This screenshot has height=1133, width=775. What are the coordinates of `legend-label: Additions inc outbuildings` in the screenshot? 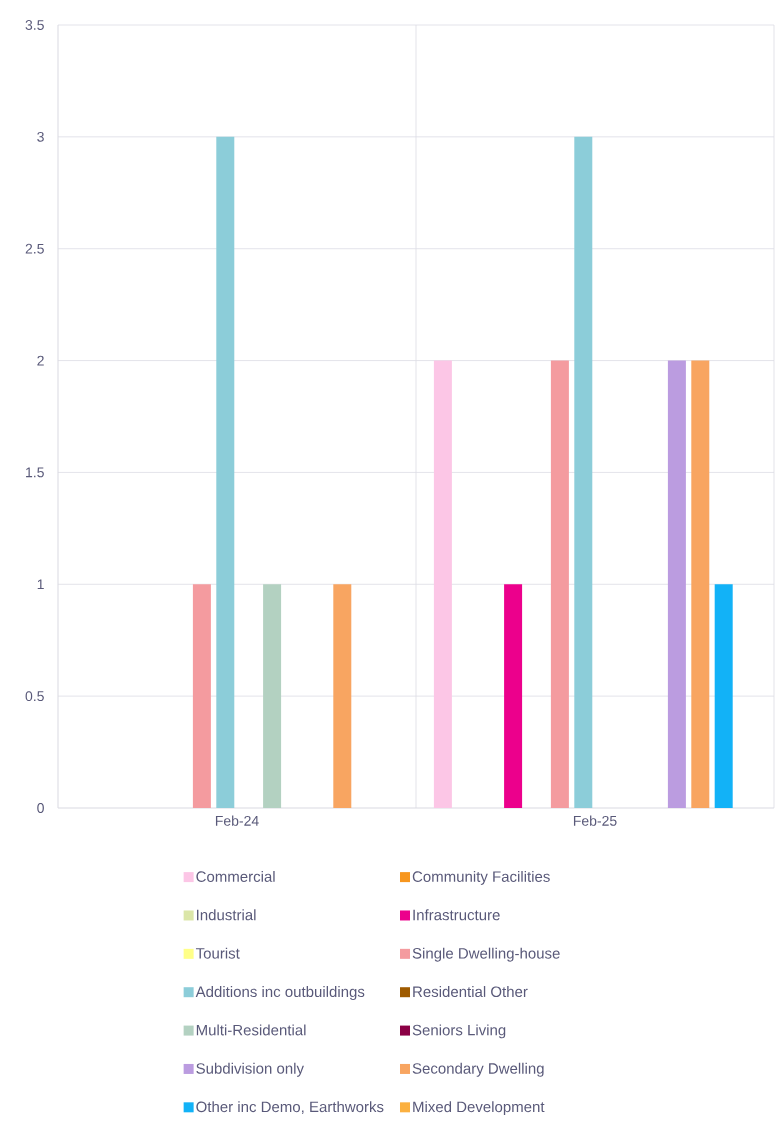 It's located at (280, 993).